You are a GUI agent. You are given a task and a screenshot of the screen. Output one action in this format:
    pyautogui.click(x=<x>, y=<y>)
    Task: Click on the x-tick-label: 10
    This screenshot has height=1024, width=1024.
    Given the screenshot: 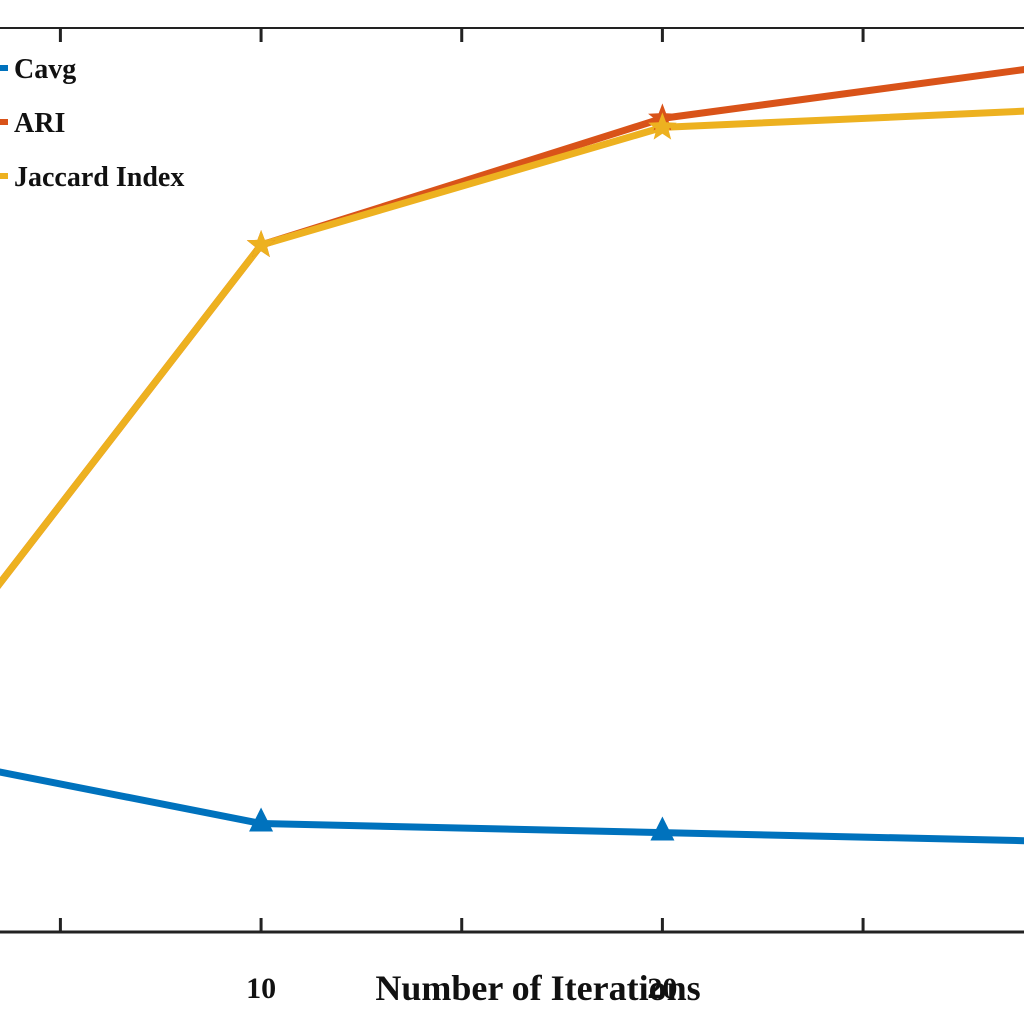 What is the action you would take?
    pyautogui.click(x=261, y=988)
    